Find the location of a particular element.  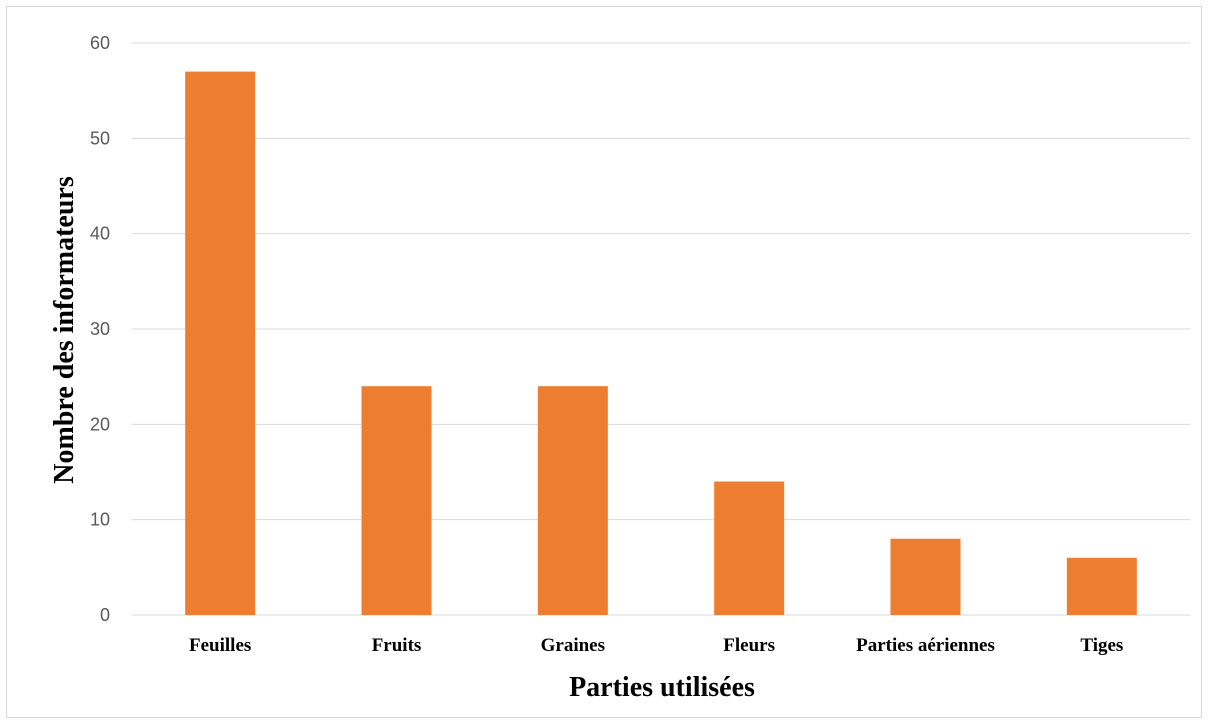

bar-feuilles is located at coordinates (220, 343).